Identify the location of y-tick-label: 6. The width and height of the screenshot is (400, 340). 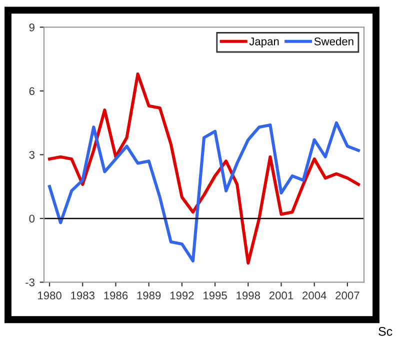
(31, 91).